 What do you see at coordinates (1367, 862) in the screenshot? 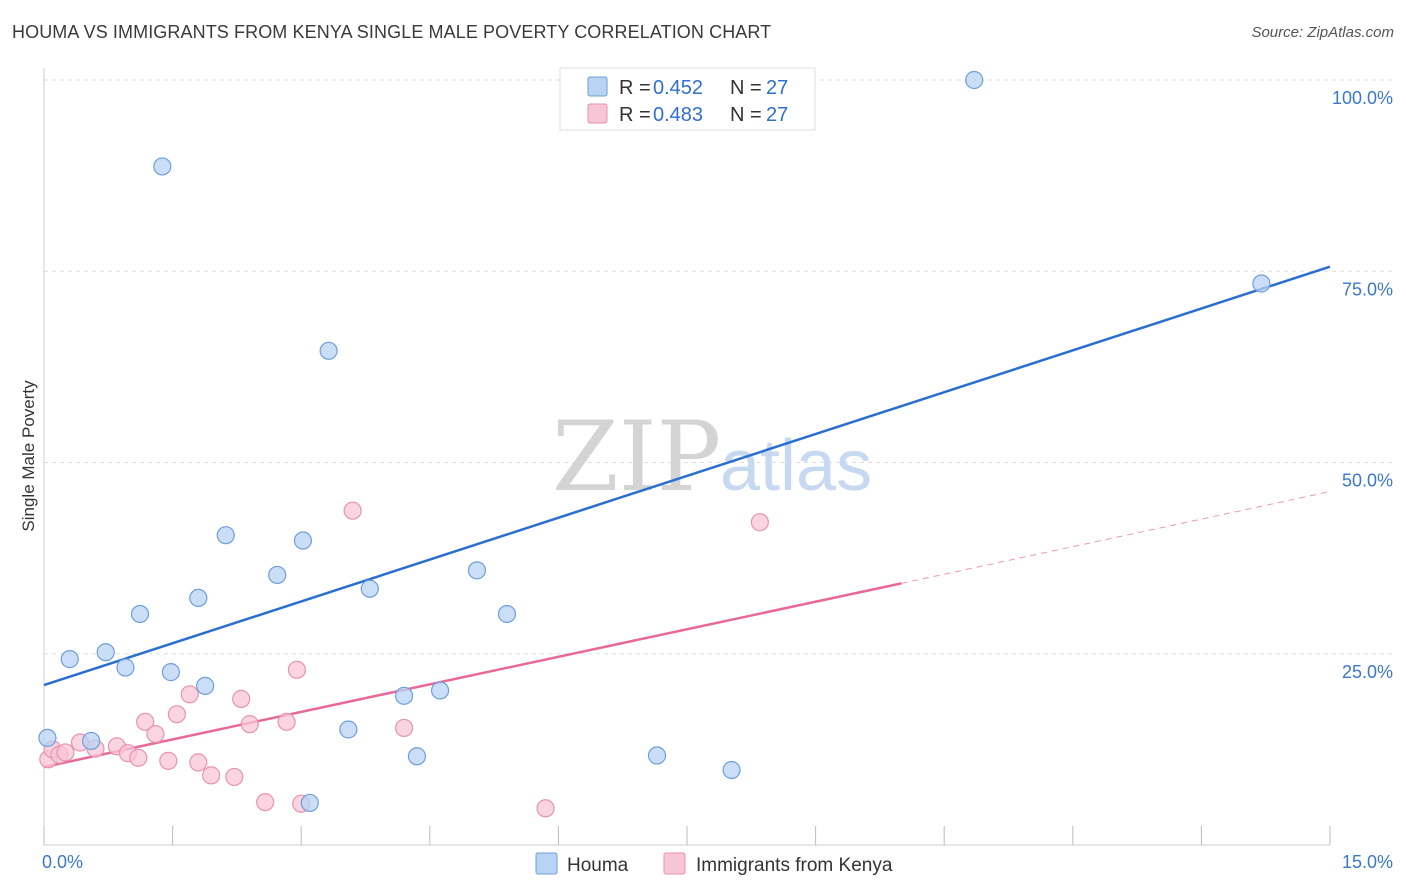
I see `x-tick-label-max: 15.0%` at bounding box center [1367, 862].